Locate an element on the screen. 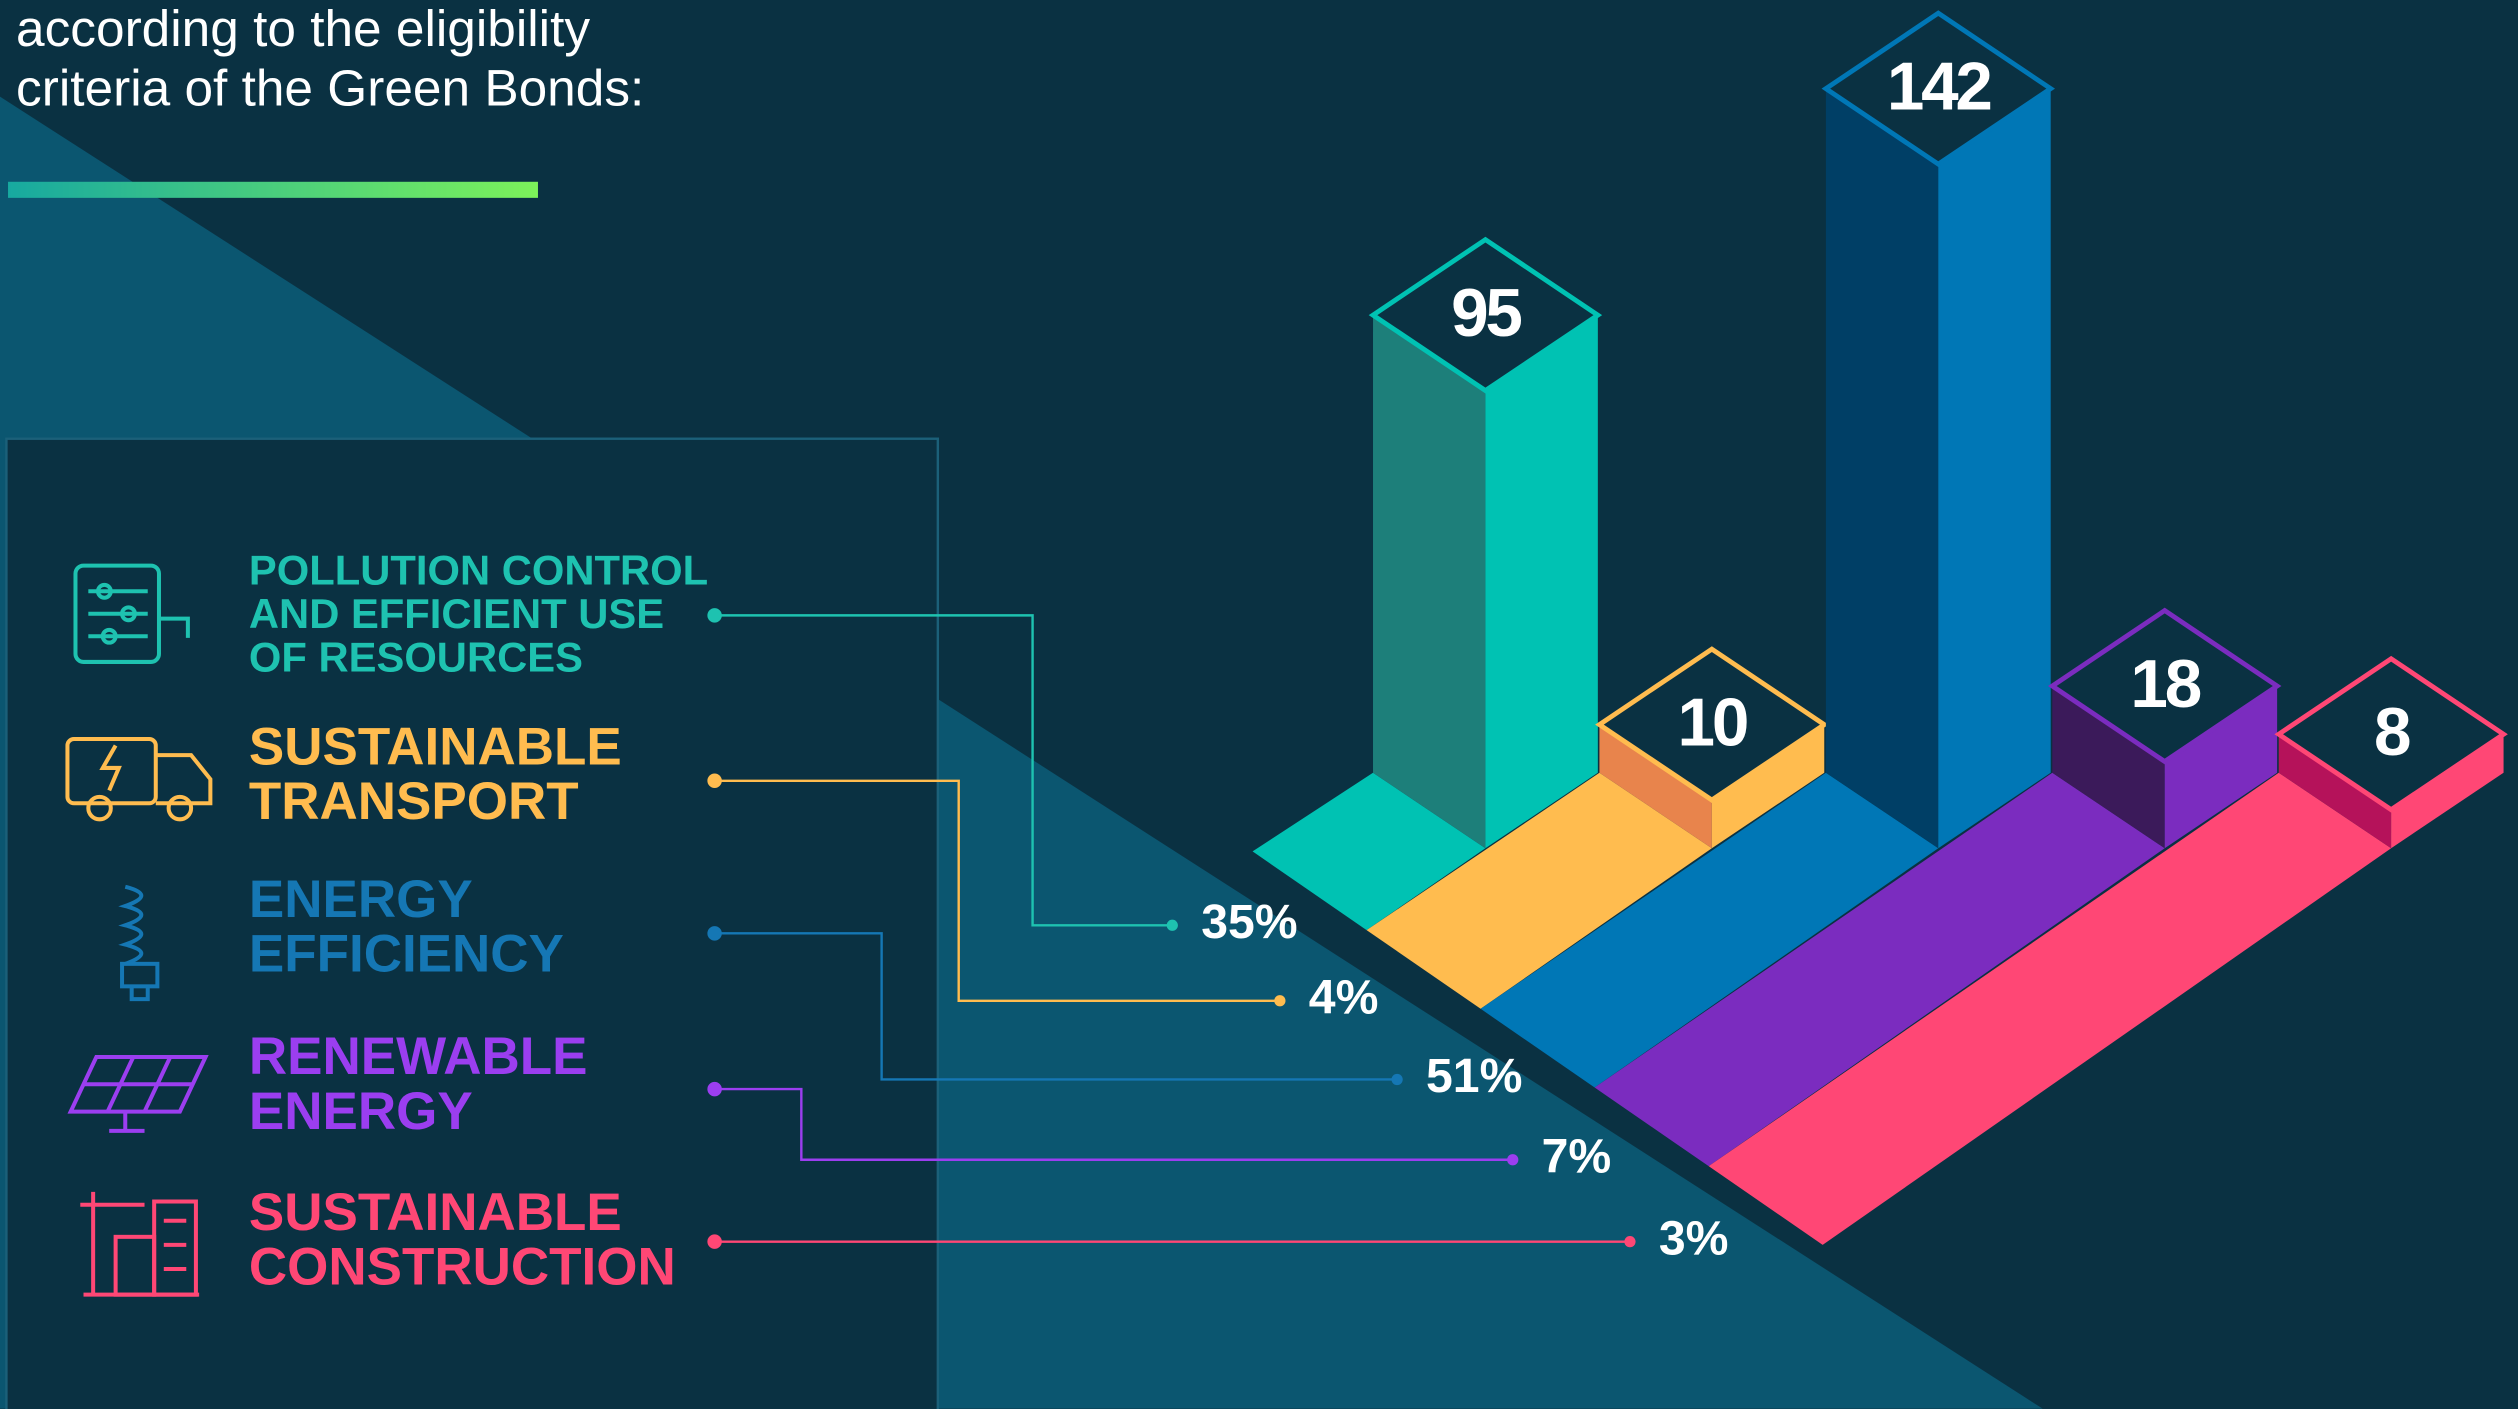  share-label: 4% is located at coordinates (1344, 998).